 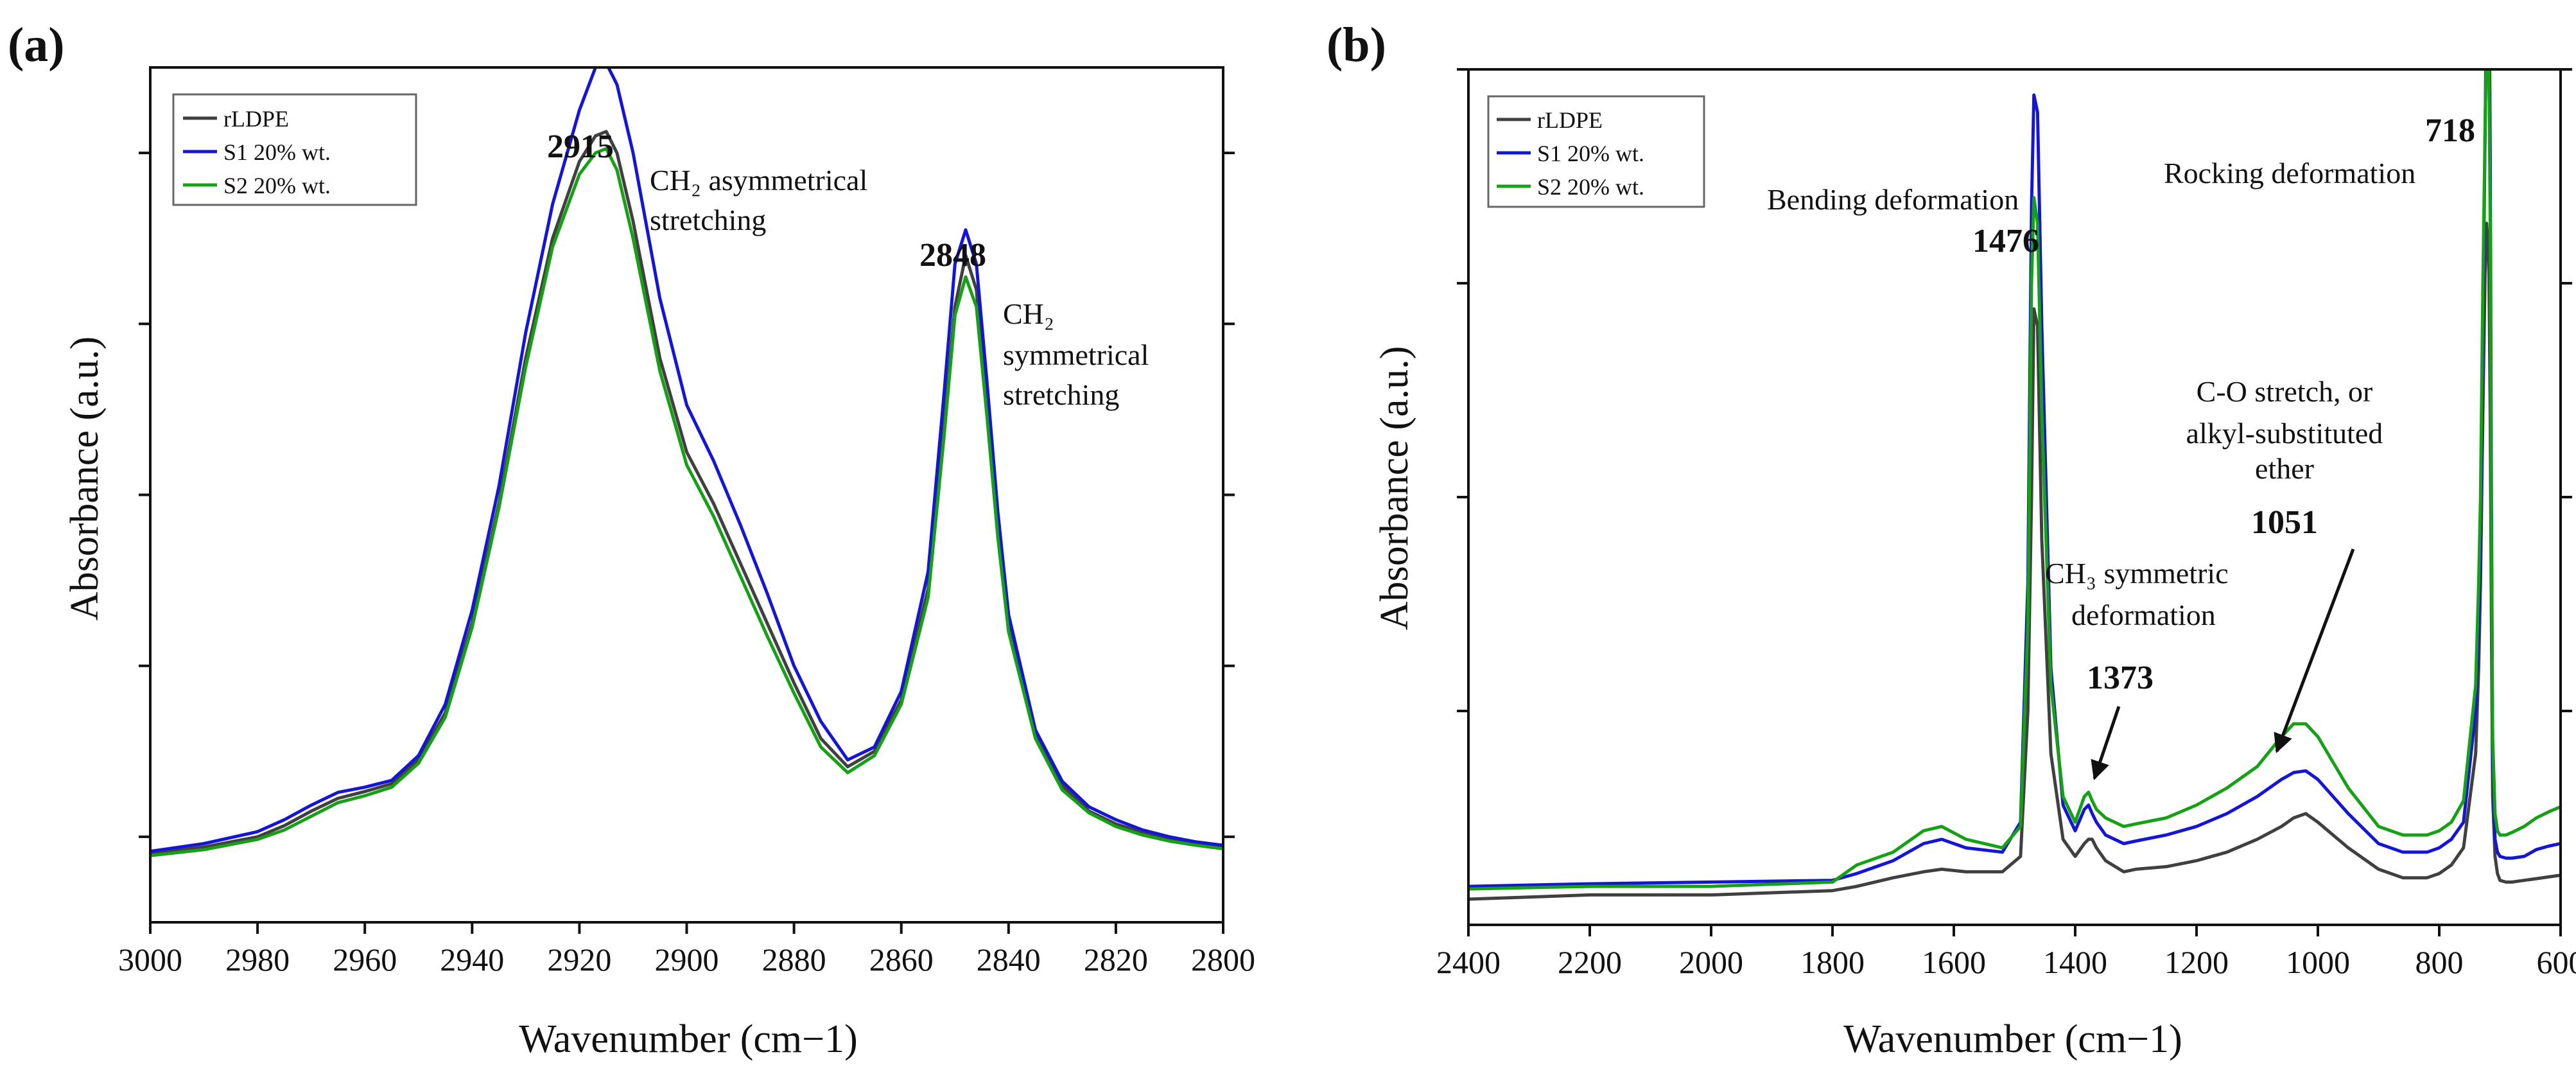 What do you see at coordinates (2005, 241) in the screenshot?
I see `panel-b-annotation-1476: 1476` at bounding box center [2005, 241].